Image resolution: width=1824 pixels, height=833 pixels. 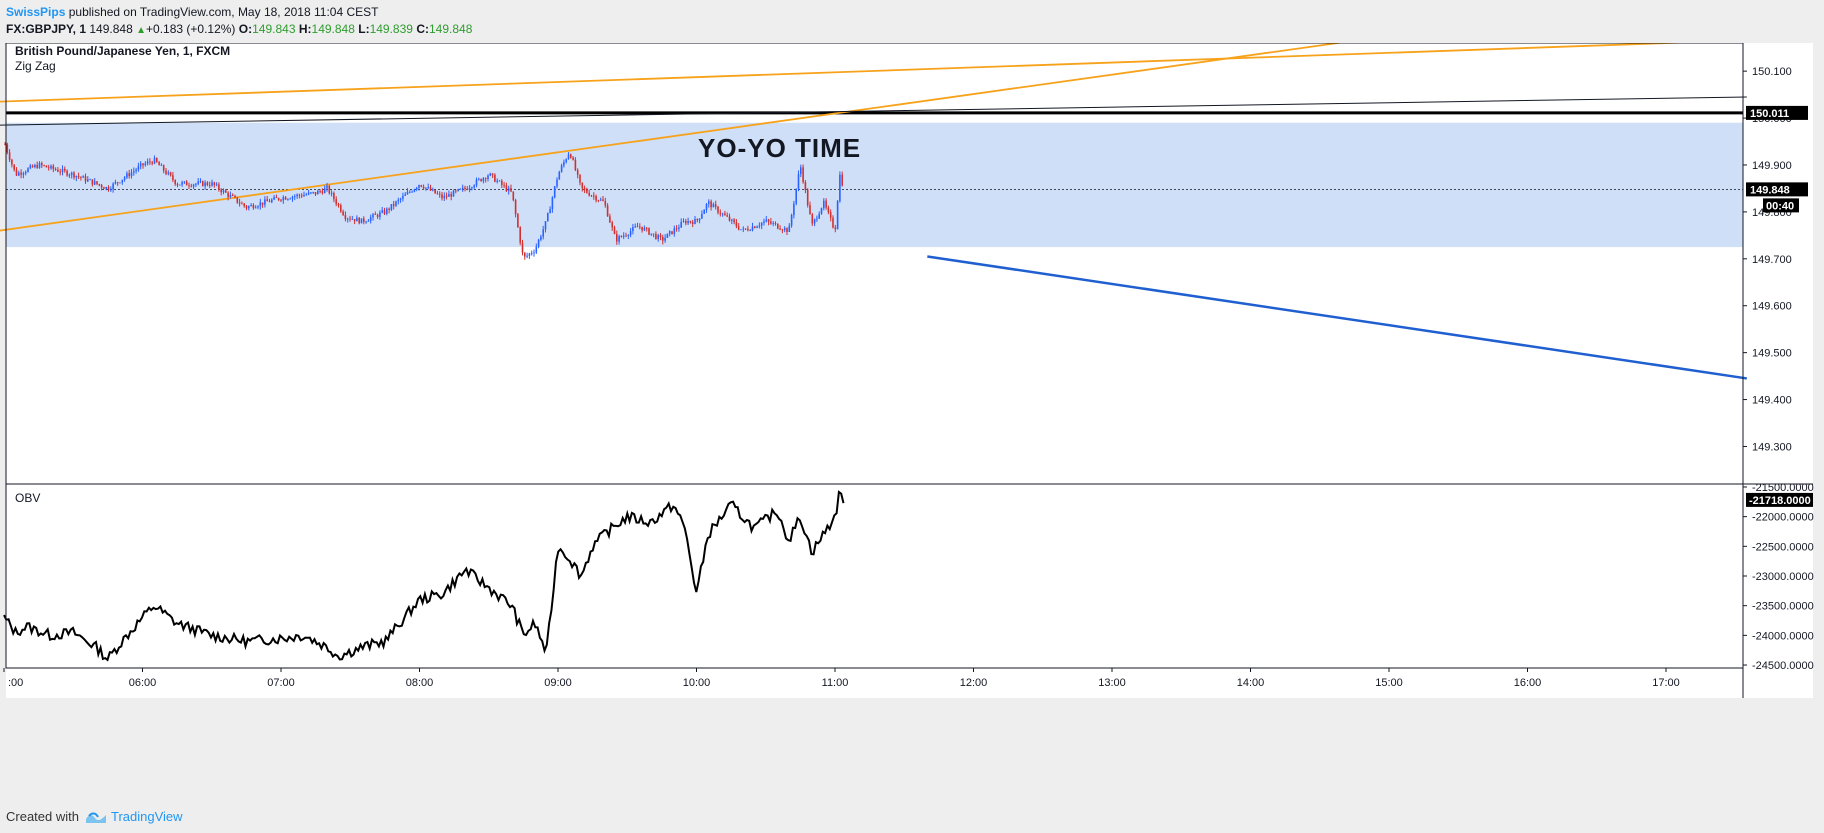 I want to click on close-label: C:, so click(x=422, y=29).